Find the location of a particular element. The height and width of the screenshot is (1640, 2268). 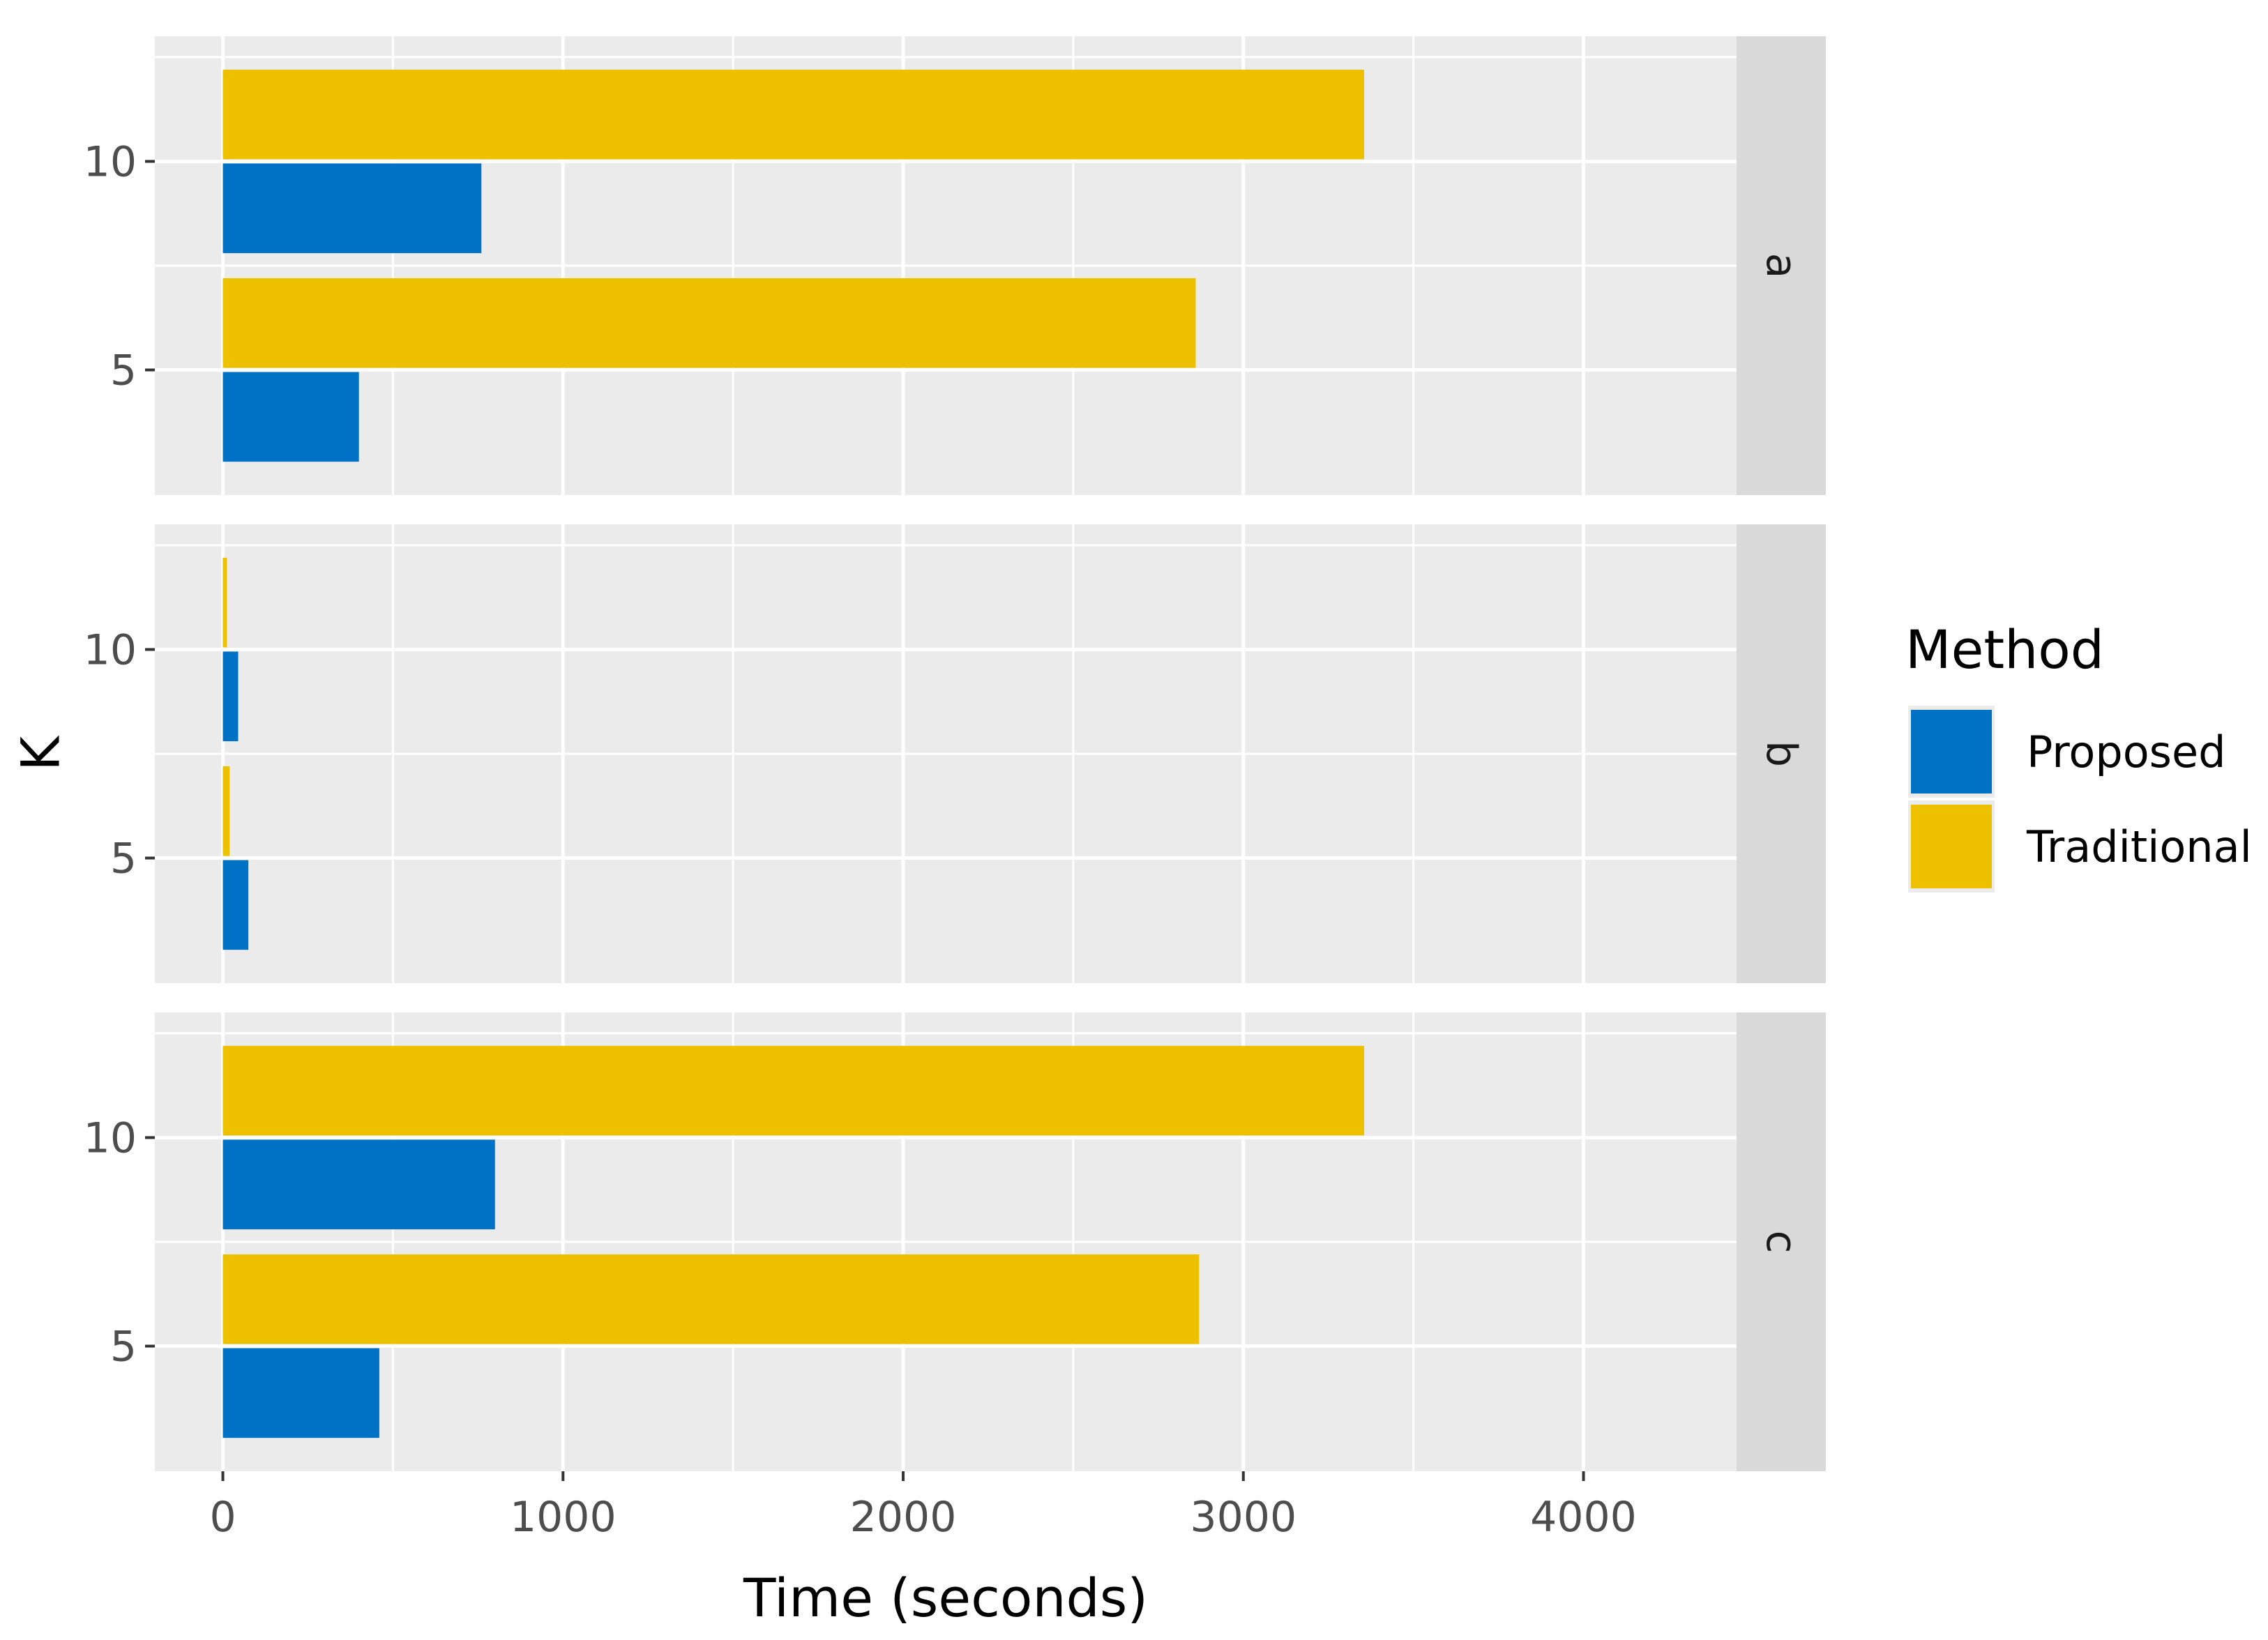

bar-proposed-panel-a-k10 is located at coordinates (352, 208).